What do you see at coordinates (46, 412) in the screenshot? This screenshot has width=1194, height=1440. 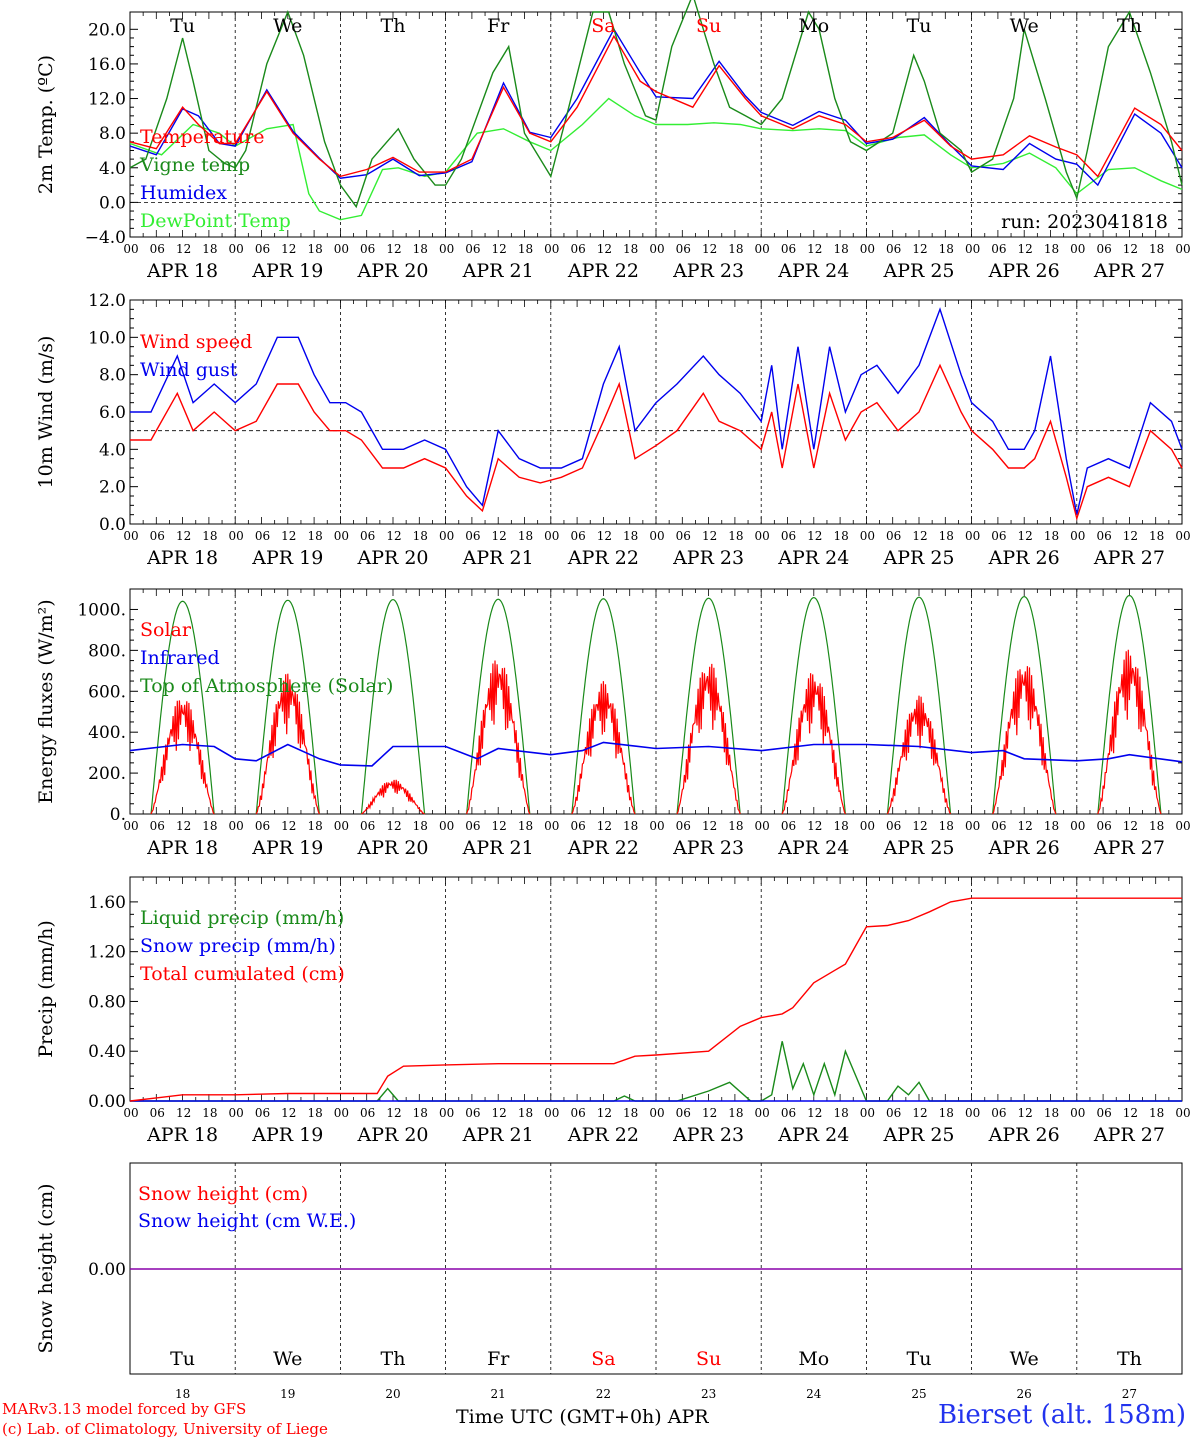 I see `y-axis-label: 10m Wind (m/s)` at bounding box center [46, 412].